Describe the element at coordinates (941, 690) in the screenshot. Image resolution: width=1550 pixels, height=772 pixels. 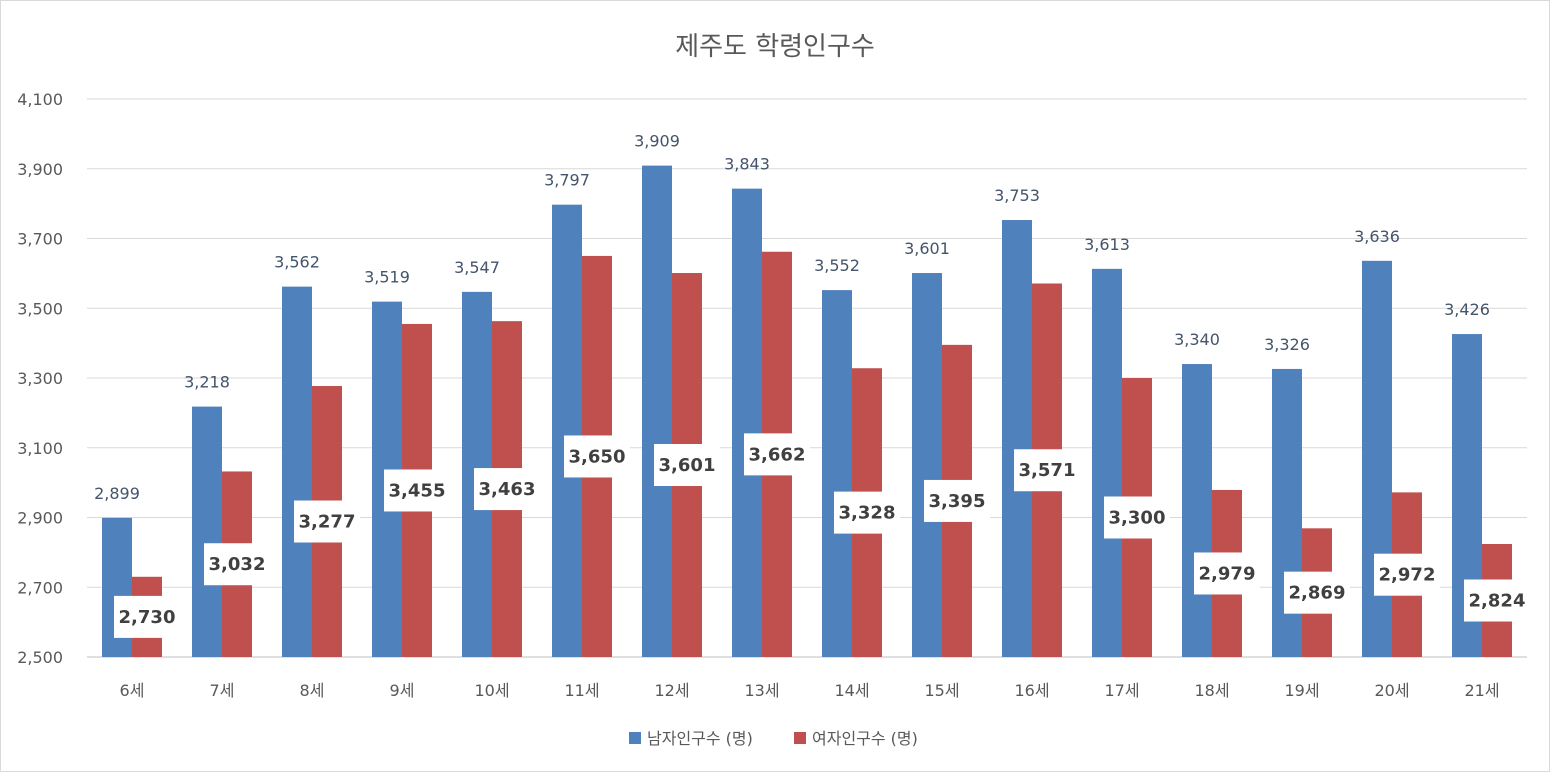
I see `x-tick-label: 15세` at that location.